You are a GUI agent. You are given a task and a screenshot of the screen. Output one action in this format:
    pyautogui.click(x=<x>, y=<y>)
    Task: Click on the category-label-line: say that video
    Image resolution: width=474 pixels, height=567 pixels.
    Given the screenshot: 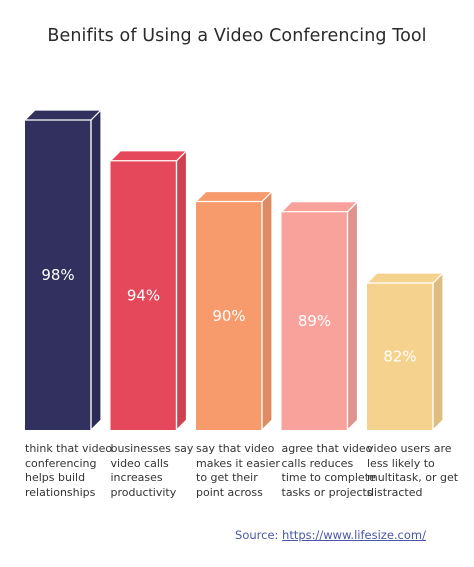 What is the action you would take?
    pyautogui.click(x=235, y=448)
    